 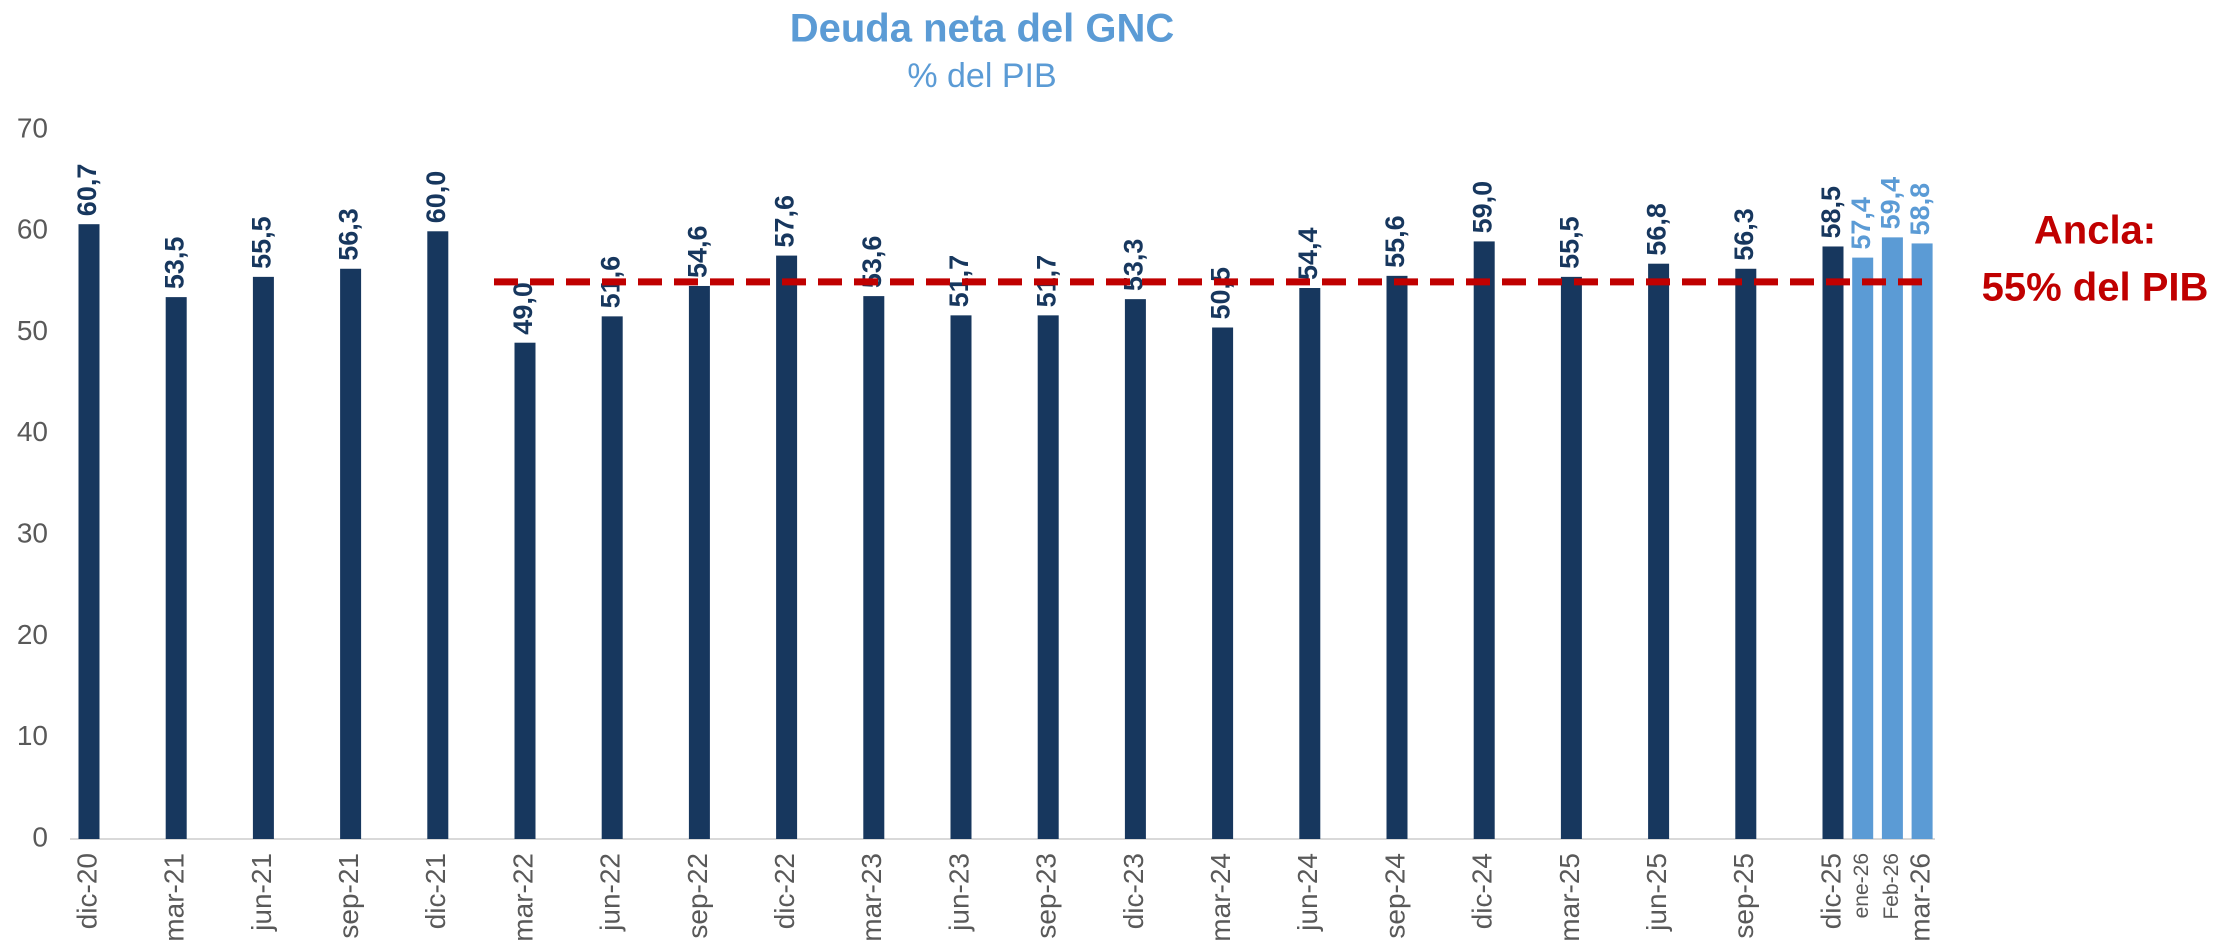 I want to click on x-tick-label: sep-22, so click(x=697, y=896).